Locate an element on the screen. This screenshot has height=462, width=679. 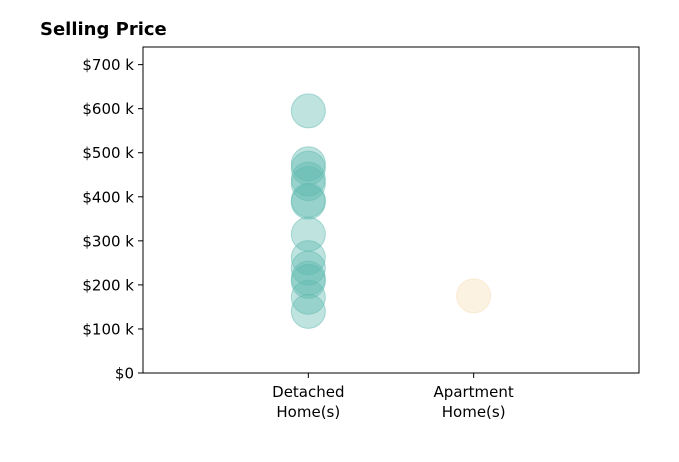
chart-title: Selling Price is located at coordinates (103, 29).